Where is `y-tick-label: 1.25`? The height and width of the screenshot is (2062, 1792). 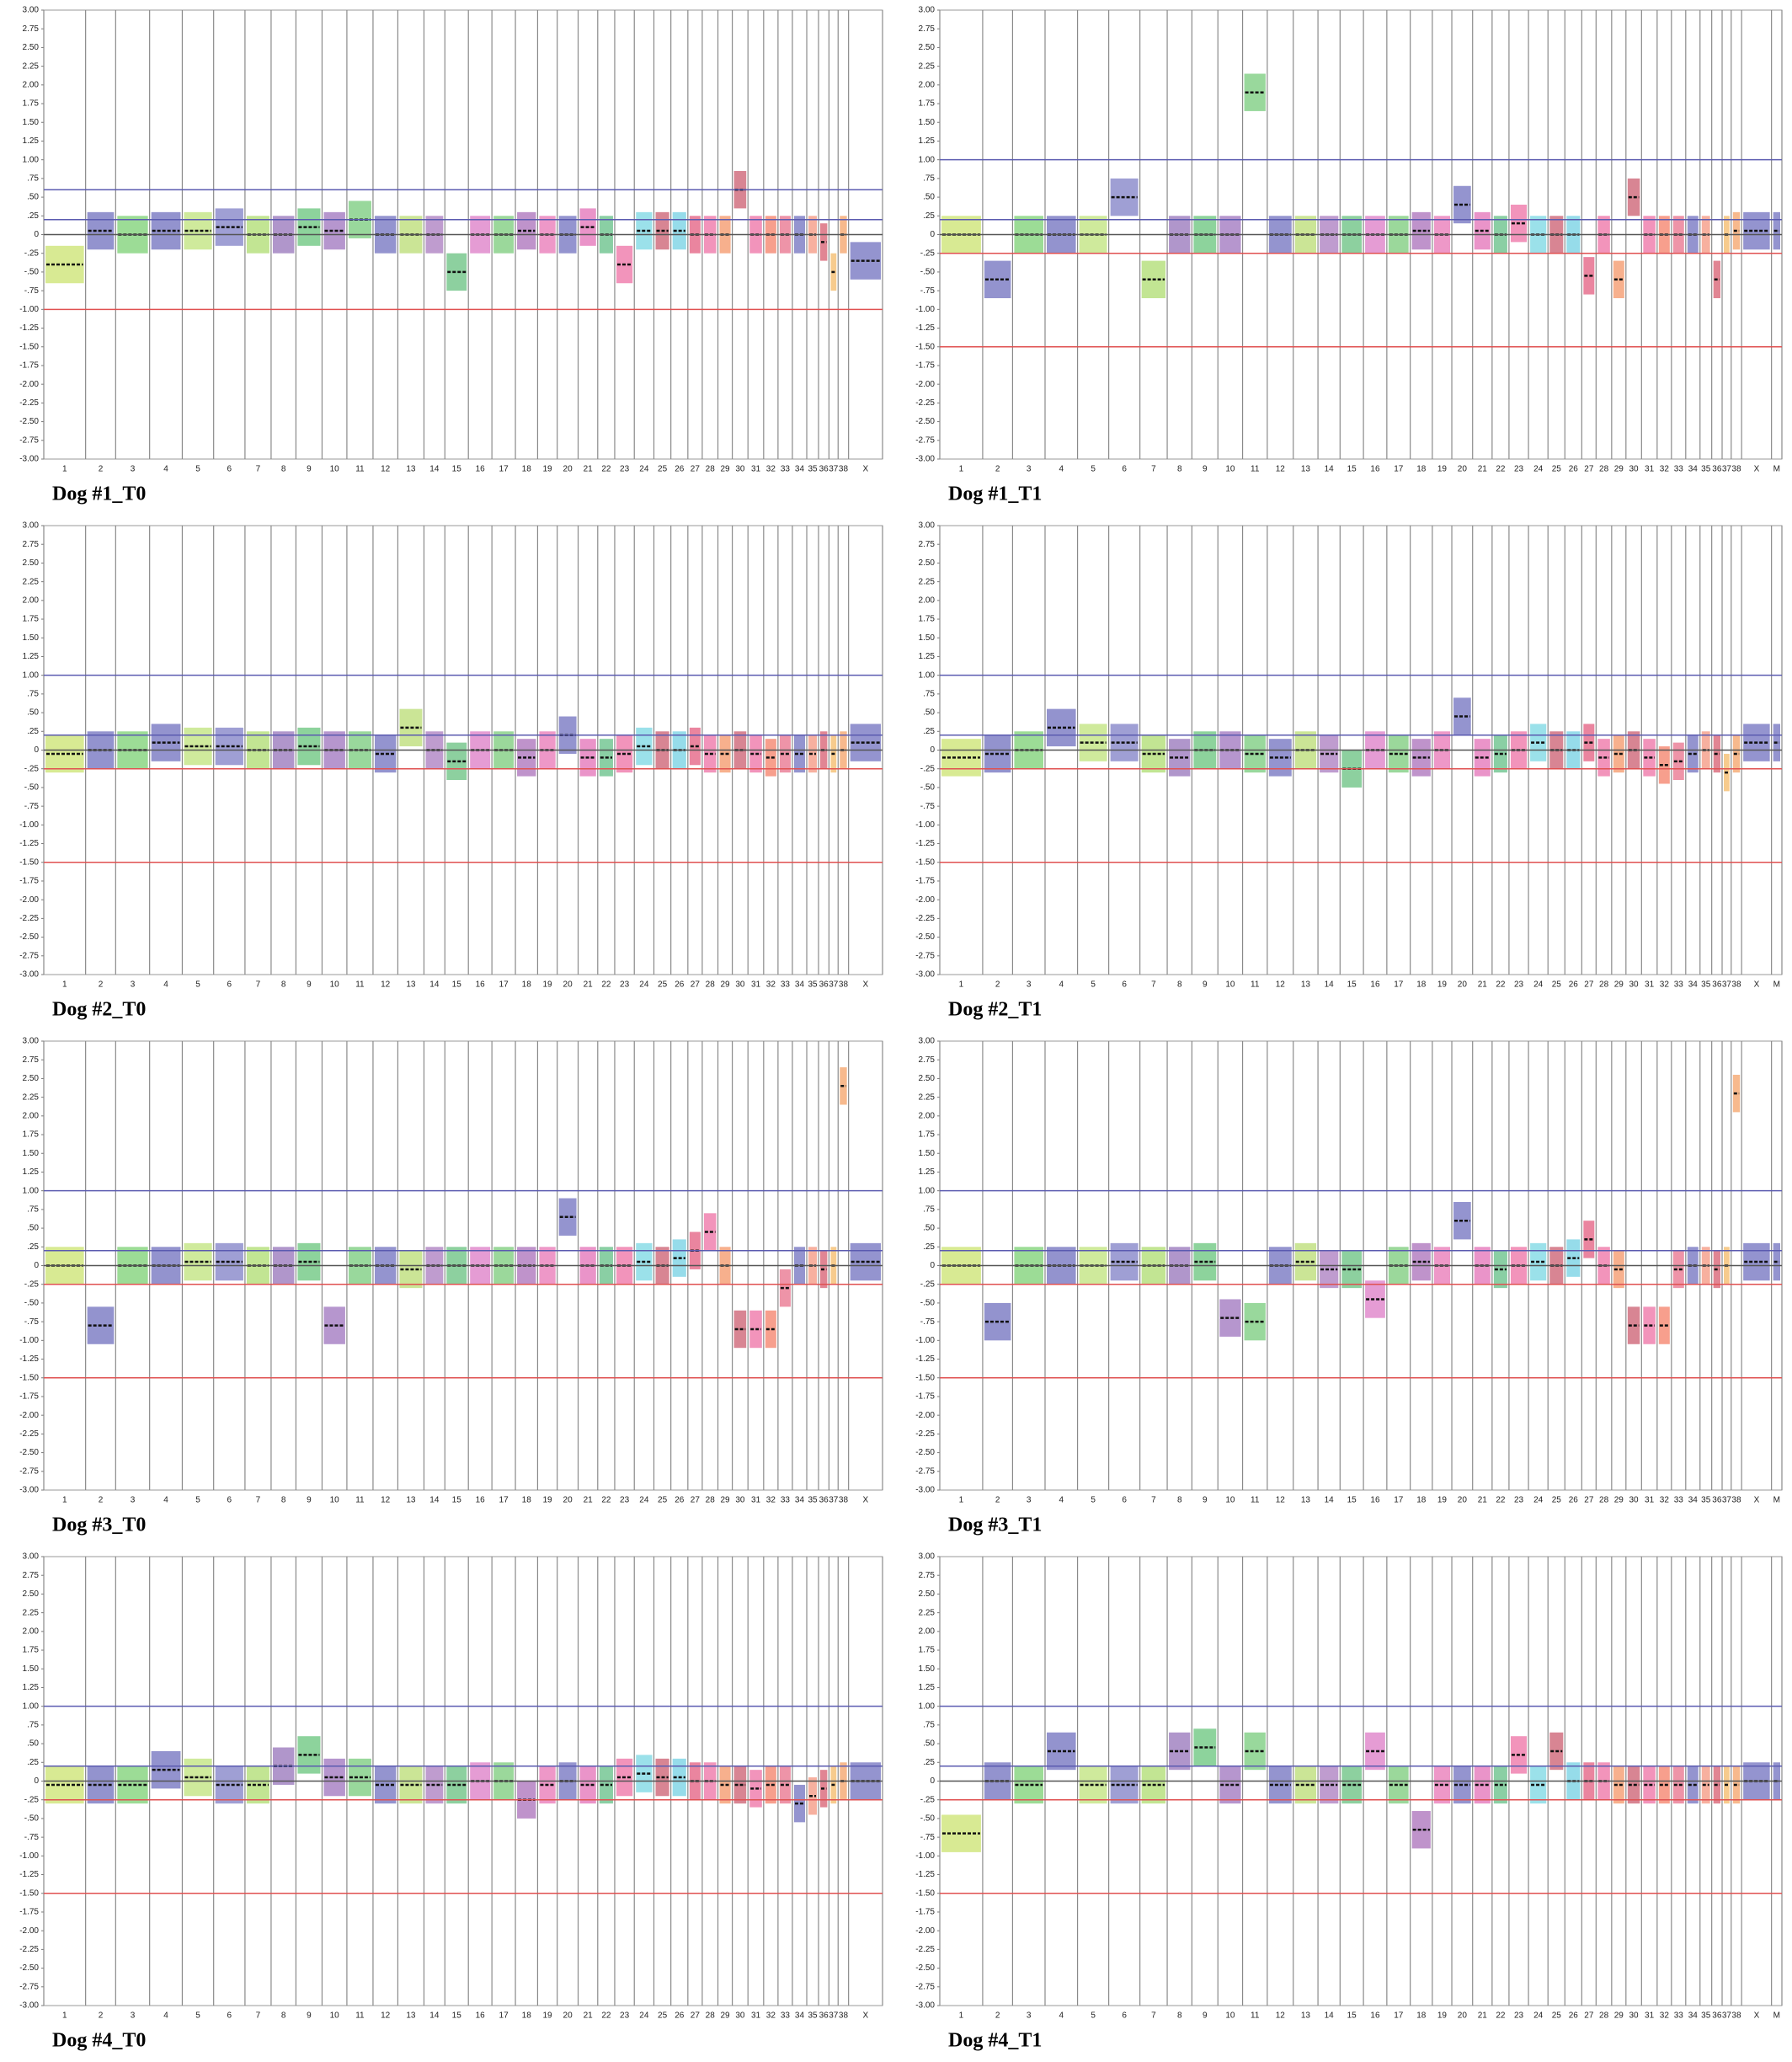 y-tick-label: 1.25 is located at coordinates (927, 1172).